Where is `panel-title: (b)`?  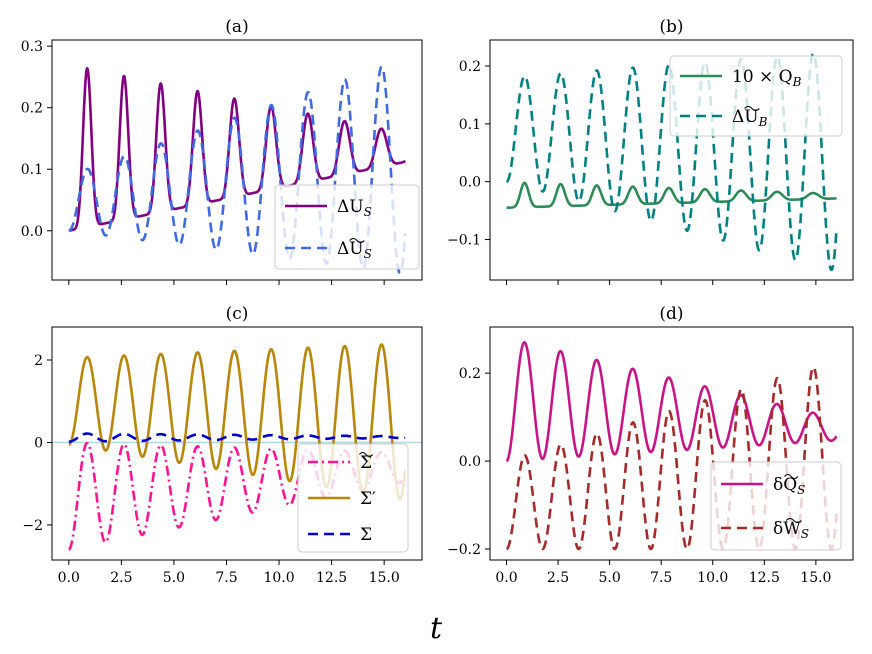
panel-title: (b) is located at coordinates (671, 27).